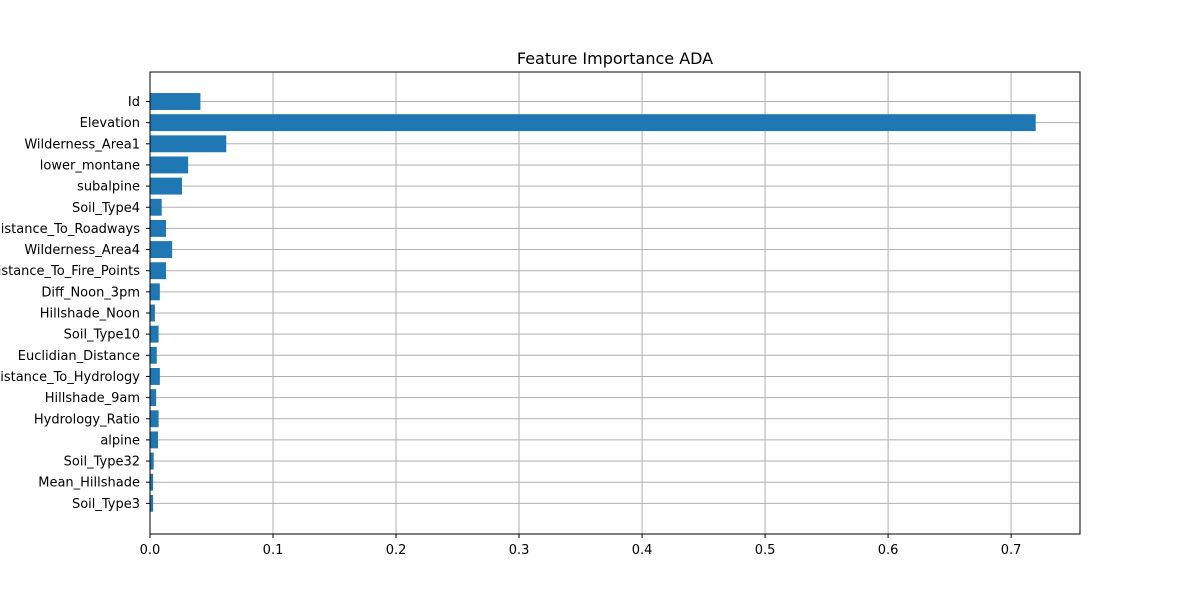 The height and width of the screenshot is (600, 1200). Describe the element at coordinates (110, 123) in the screenshot. I see `y-tick-label: Elevation` at that location.